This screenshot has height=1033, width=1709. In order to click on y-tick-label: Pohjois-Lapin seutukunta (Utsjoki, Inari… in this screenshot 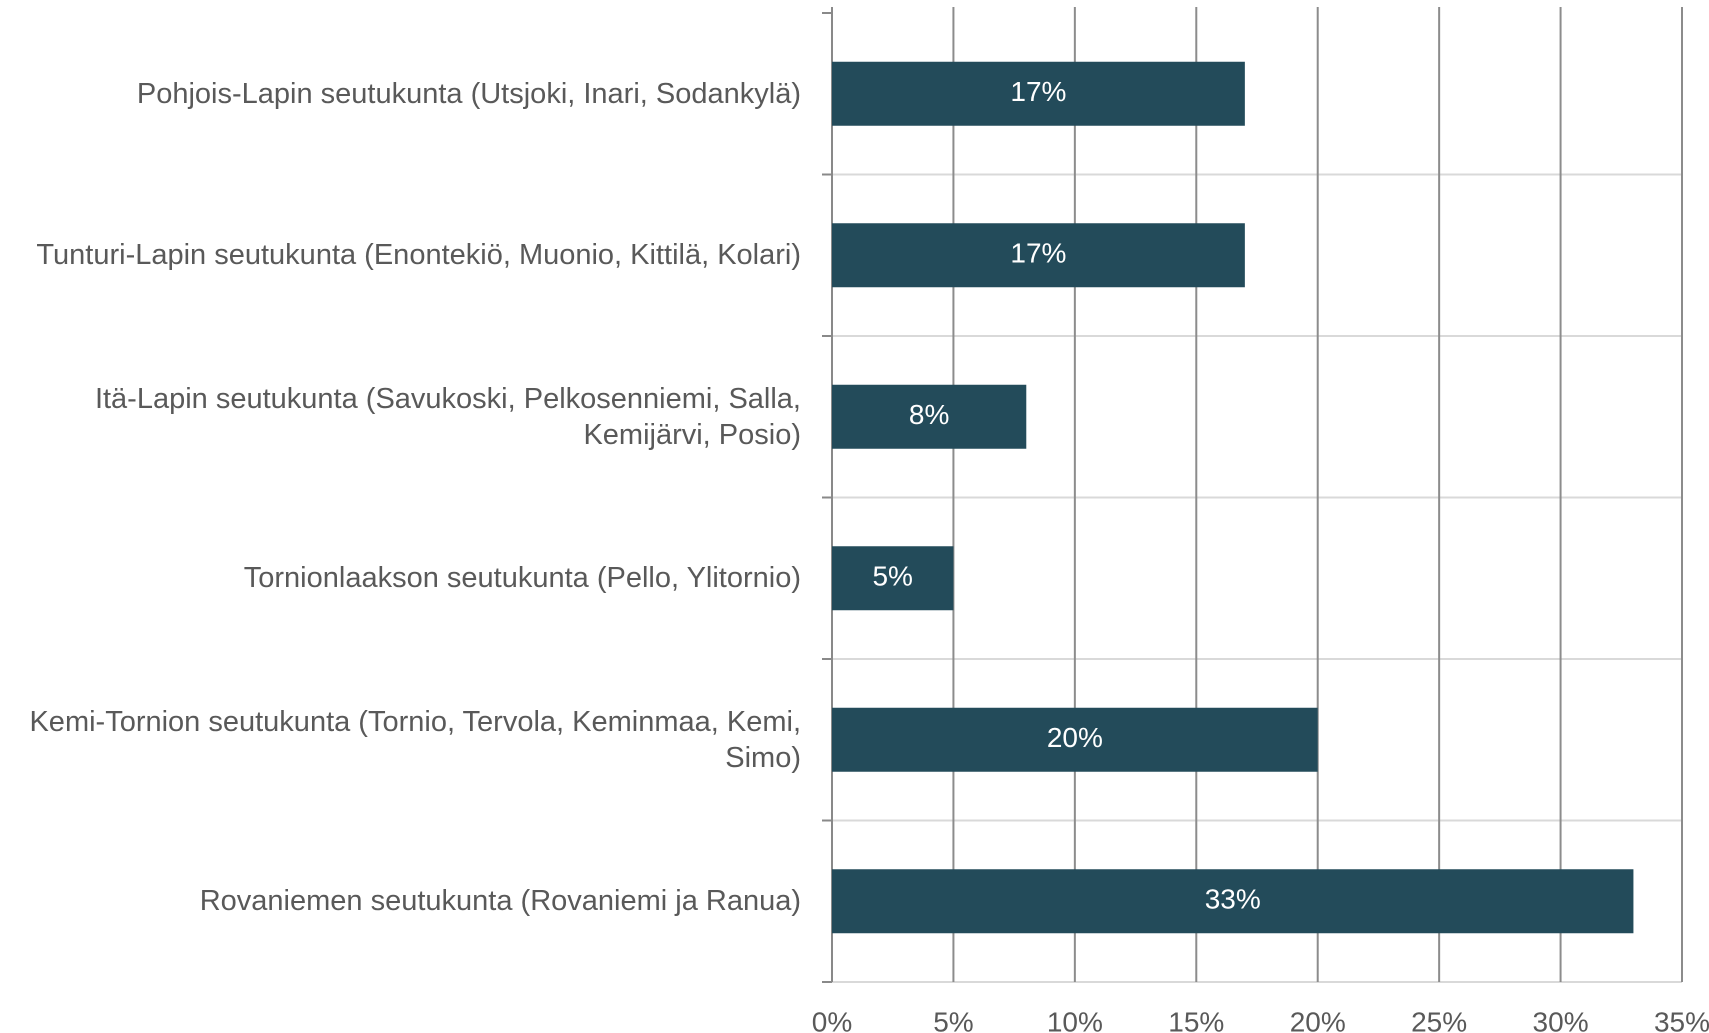, I will do `click(468, 93)`.